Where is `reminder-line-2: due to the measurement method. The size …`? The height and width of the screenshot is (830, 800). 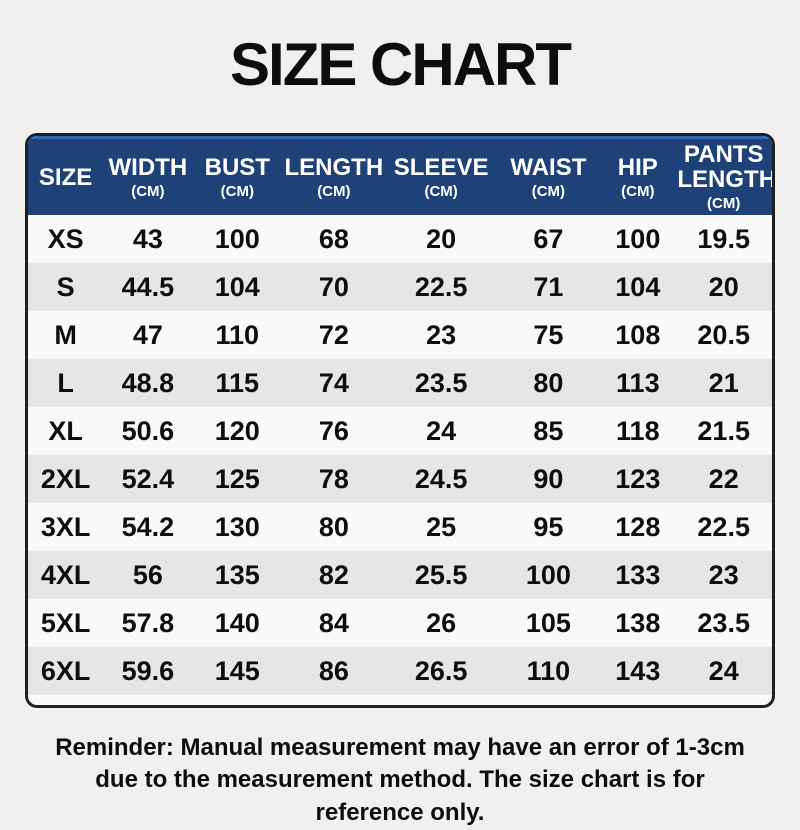 reminder-line-2: due to the measurement method. The size … is located at coordinates (400, 796).